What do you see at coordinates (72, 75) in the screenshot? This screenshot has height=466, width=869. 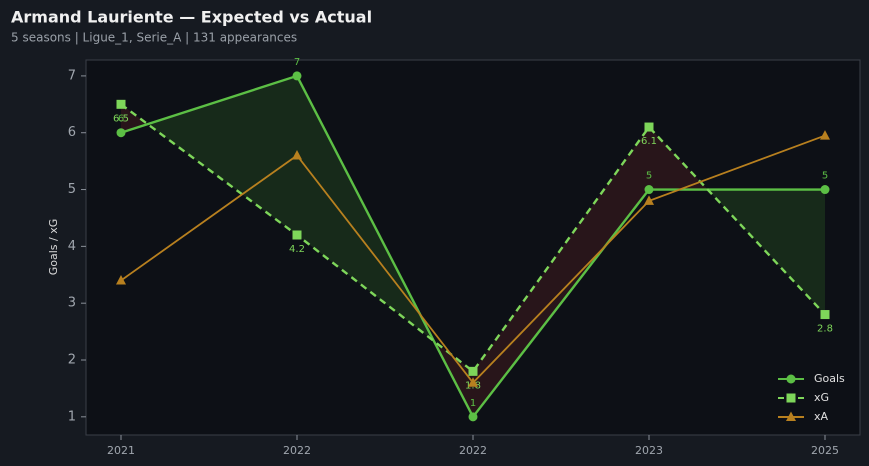 I see `y-tick-label: 7` at bounding box center [72, 75].